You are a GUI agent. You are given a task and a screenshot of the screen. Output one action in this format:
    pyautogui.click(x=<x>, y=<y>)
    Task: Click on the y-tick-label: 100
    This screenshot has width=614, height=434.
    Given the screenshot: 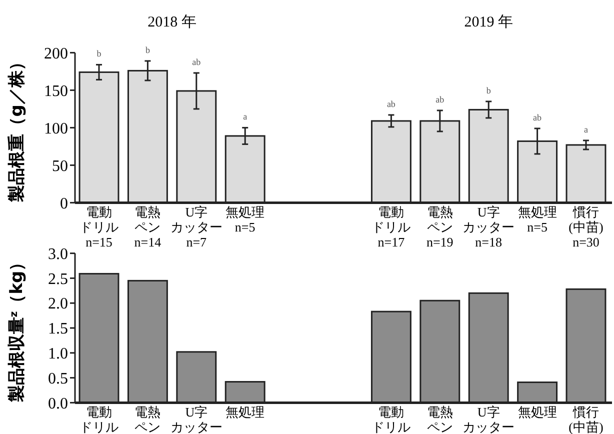 What is the action you would take?
    pyautogui.click(x=56, y=129)
    